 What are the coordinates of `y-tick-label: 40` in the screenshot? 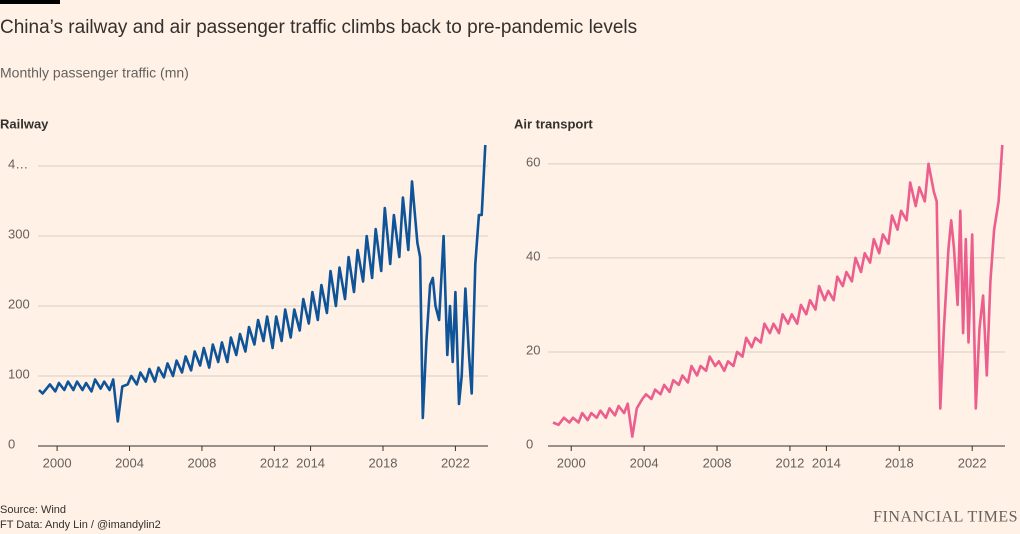 It's located at (533, 255).